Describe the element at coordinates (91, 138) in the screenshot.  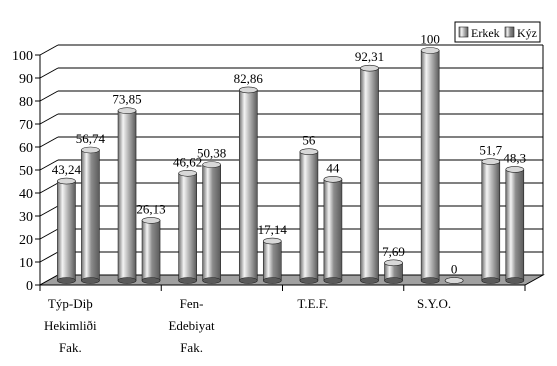
I see `data-label: 56,74` at that location.